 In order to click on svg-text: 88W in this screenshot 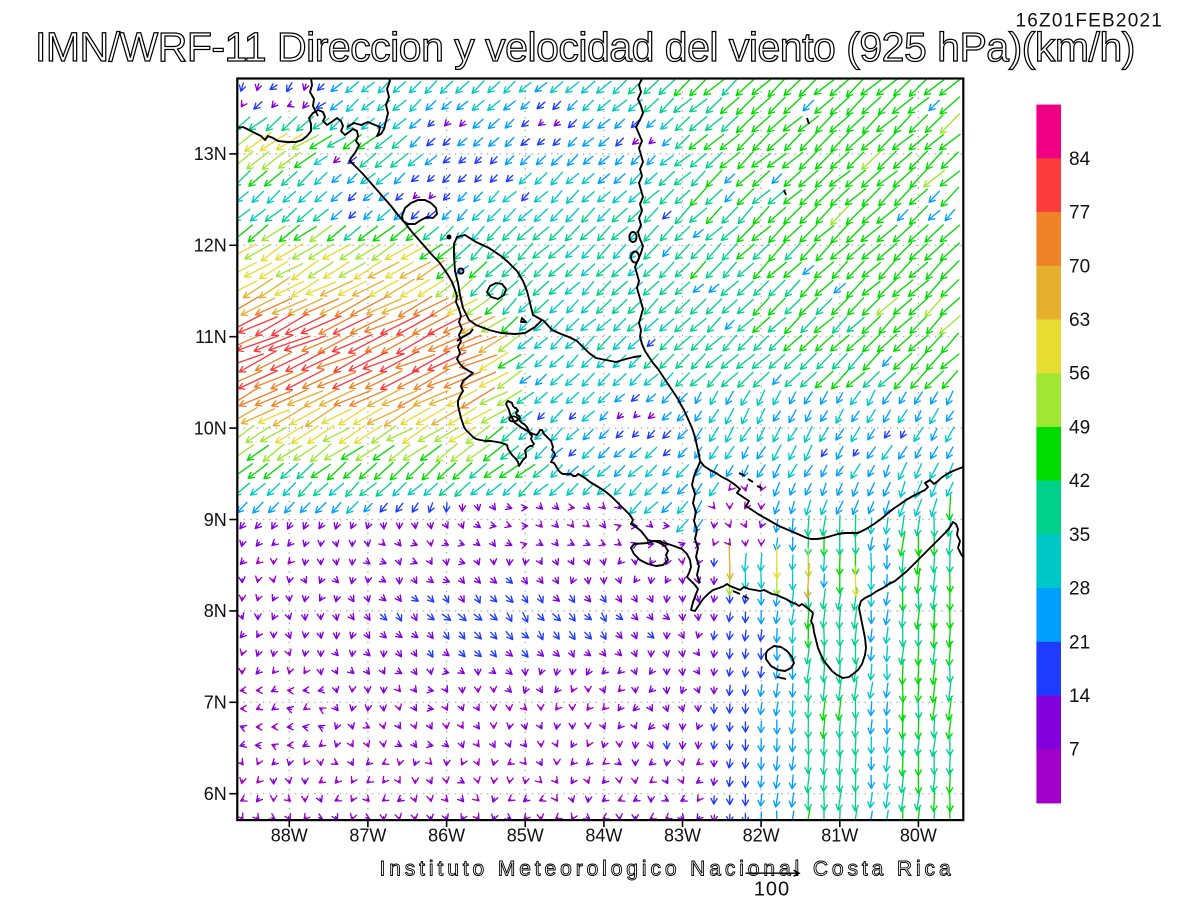, I will do `click(289, 836)`.